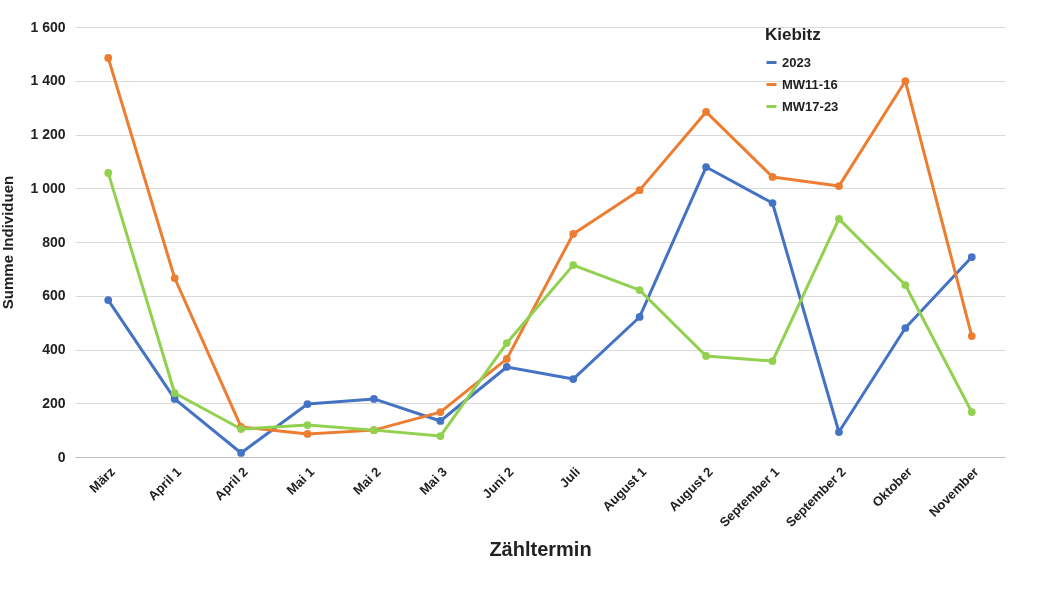  Describe the element at coordinates (367, 481) in the screenshot. I see `x-tick-label: Mai 2` at that location.